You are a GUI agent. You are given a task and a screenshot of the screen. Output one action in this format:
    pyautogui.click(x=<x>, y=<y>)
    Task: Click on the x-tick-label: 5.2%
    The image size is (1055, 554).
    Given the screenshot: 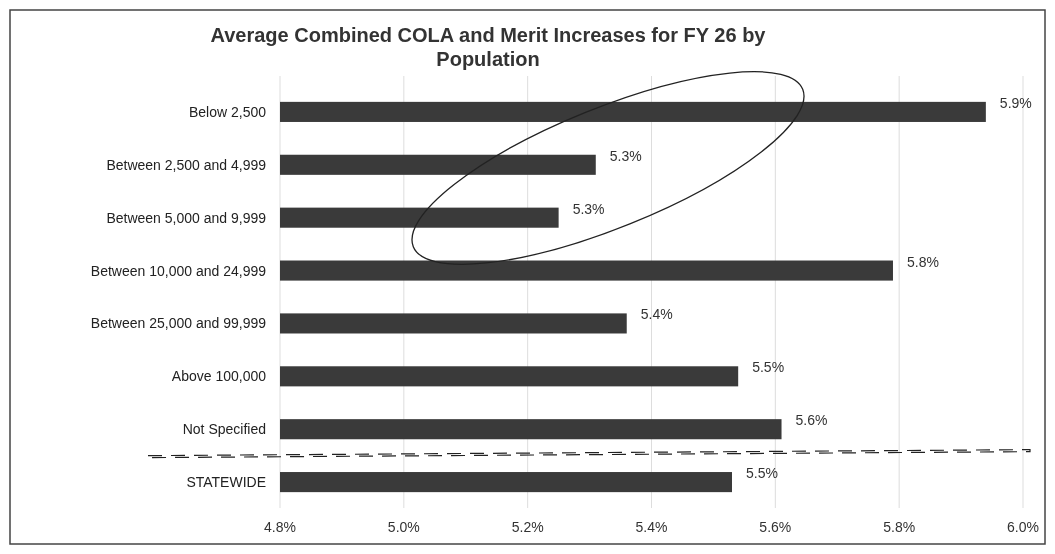 What is the action you would take?
    pyautogui.click(x=527, y=527)
    